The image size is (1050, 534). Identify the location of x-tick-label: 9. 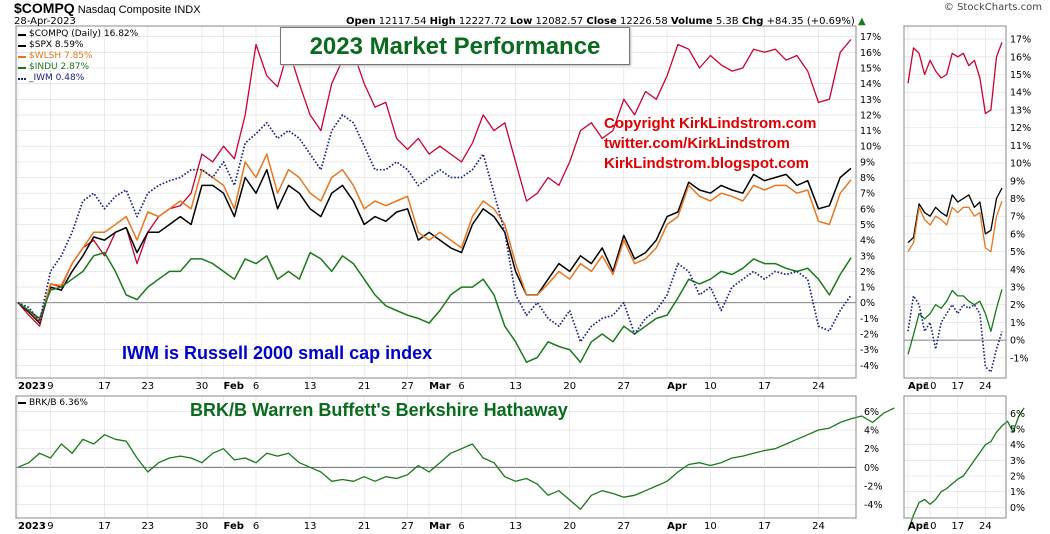
(50, 386).